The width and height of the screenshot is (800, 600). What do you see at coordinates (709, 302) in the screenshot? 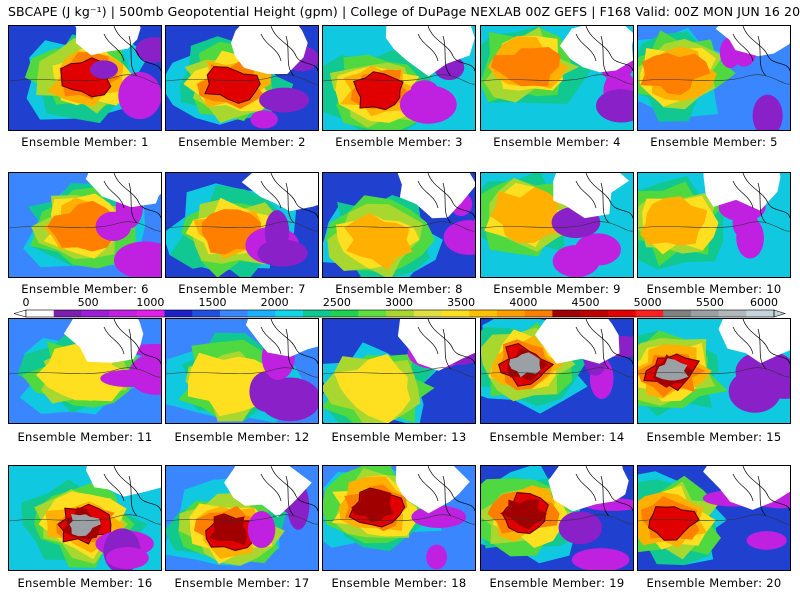
I see `colorbar-tick-label: 5500` at bounding box center [709, 302].